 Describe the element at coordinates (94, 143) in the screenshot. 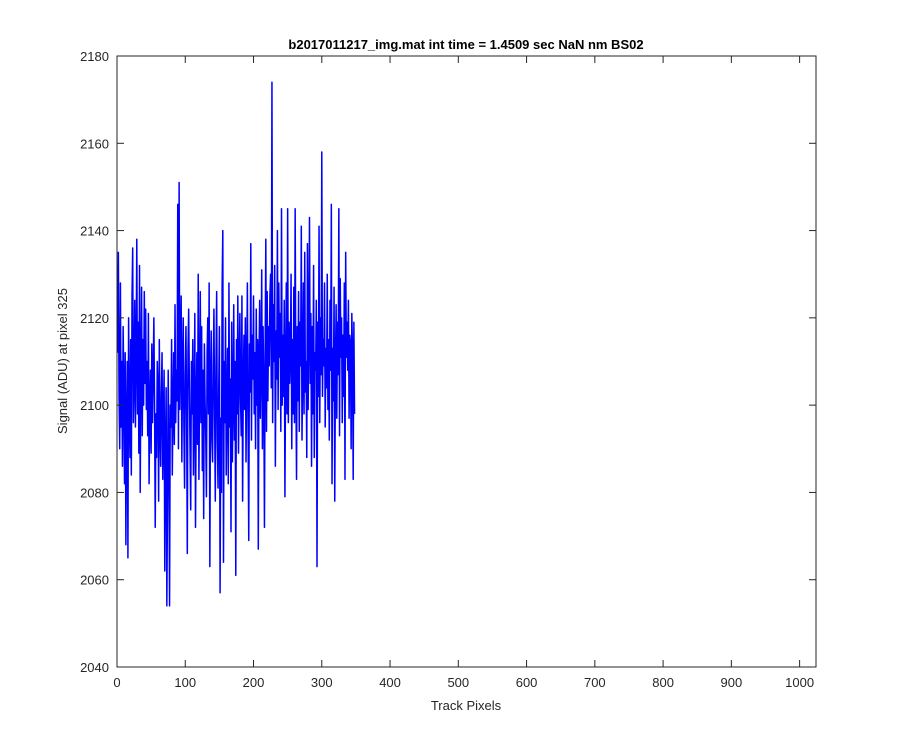

I see `y-tick-label: 2160` at that location.